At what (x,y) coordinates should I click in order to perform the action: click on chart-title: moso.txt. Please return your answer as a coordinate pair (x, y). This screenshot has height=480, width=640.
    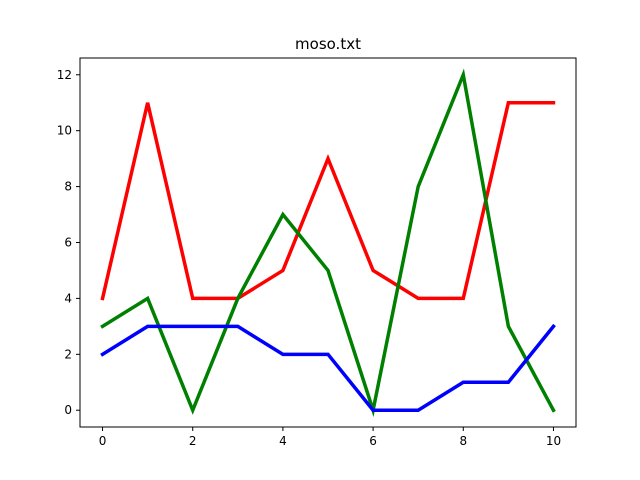
    Looking at the image, I should click on (328, 44).